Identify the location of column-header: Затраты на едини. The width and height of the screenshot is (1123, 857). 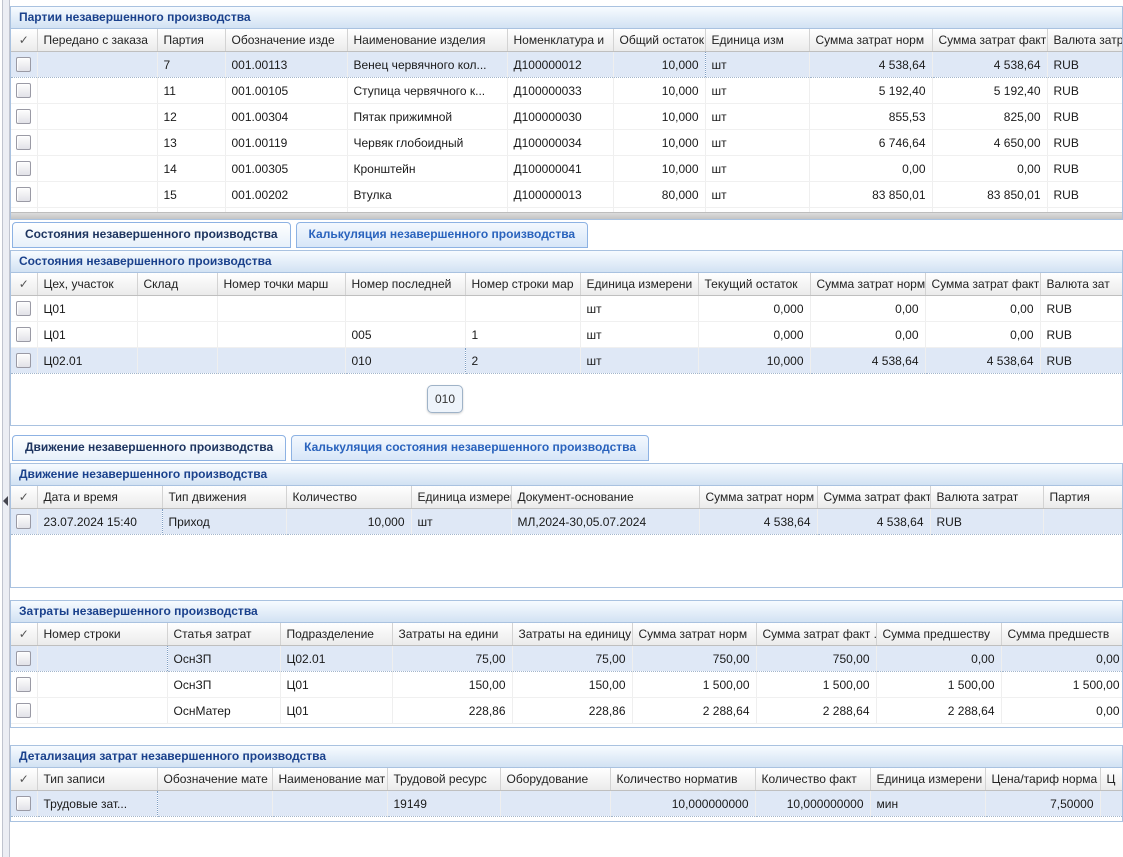
(452, 634).